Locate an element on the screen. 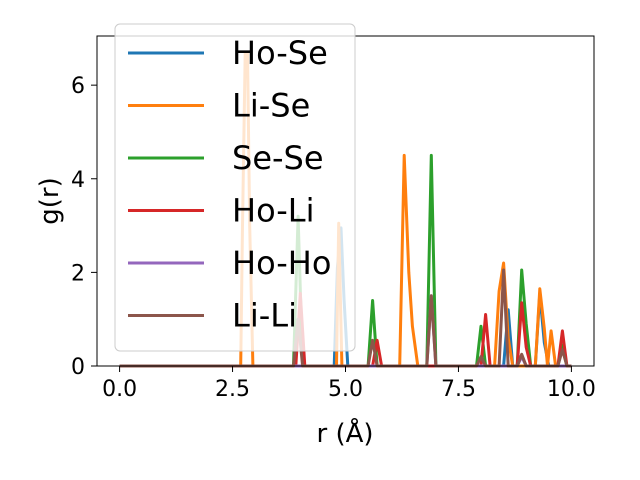 Image resolution: width=640 pixels, height=480 pixels. legend-label: Se-Se is located at coordinates (278, 158).